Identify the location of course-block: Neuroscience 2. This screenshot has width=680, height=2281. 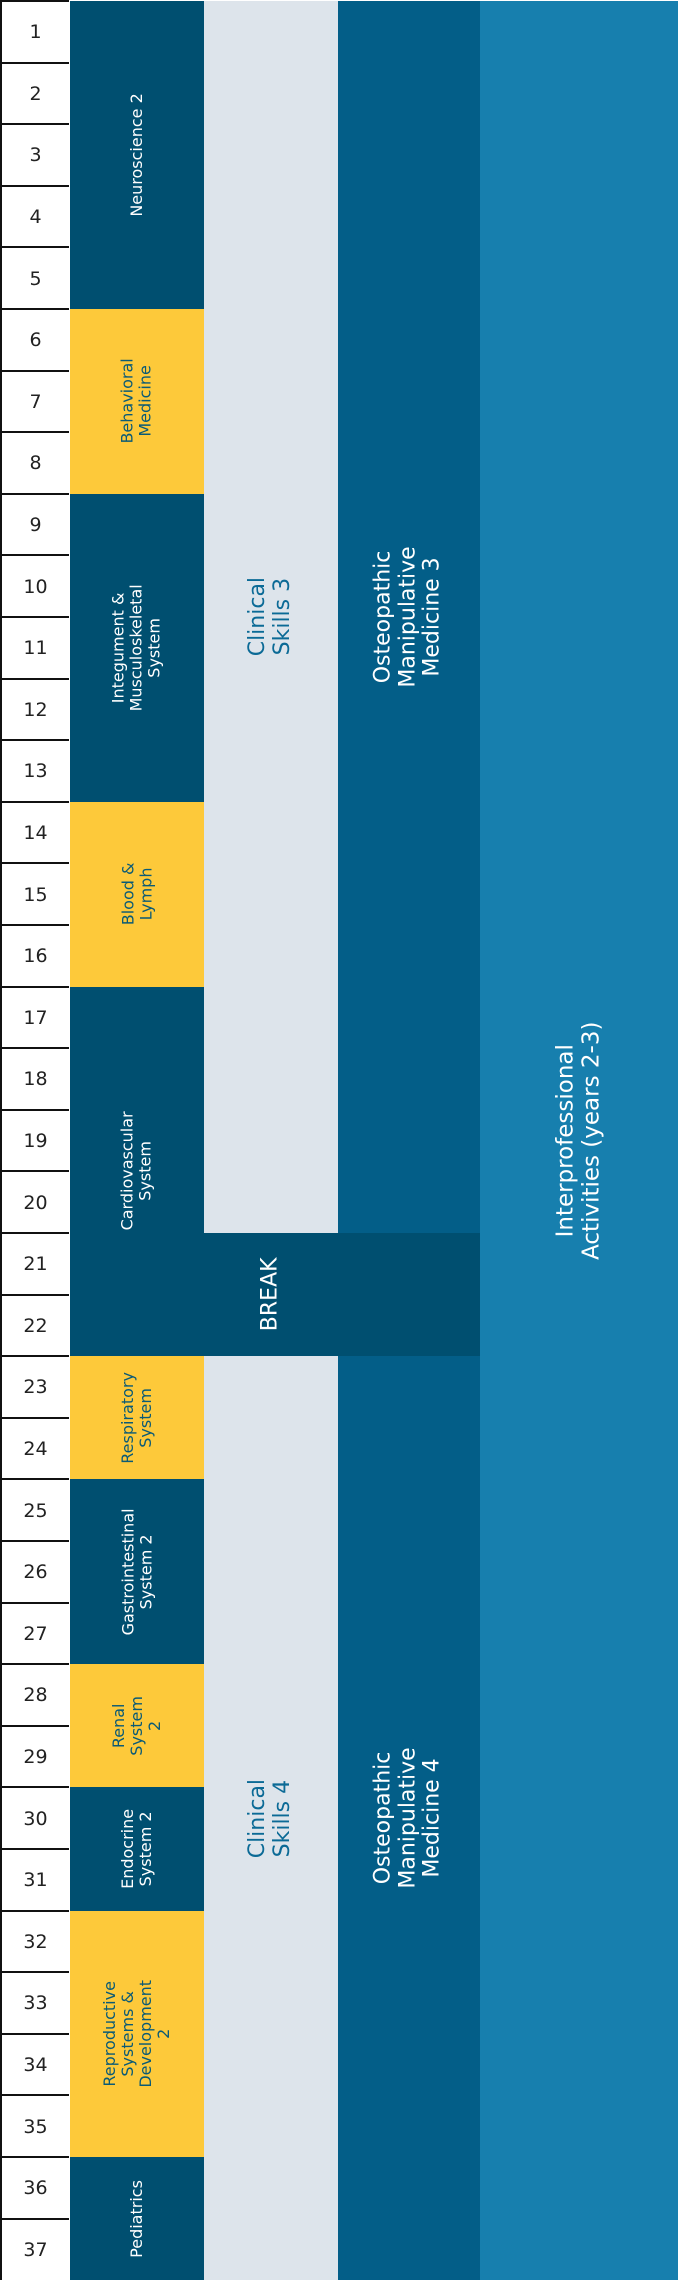
(137, 155).